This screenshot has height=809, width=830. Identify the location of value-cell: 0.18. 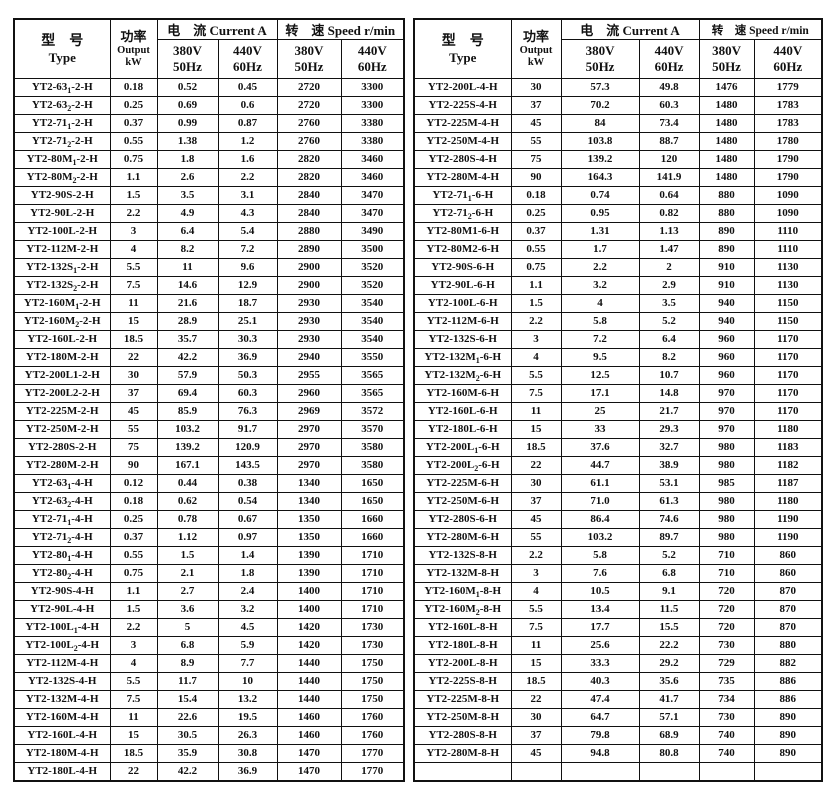
(536, 195).